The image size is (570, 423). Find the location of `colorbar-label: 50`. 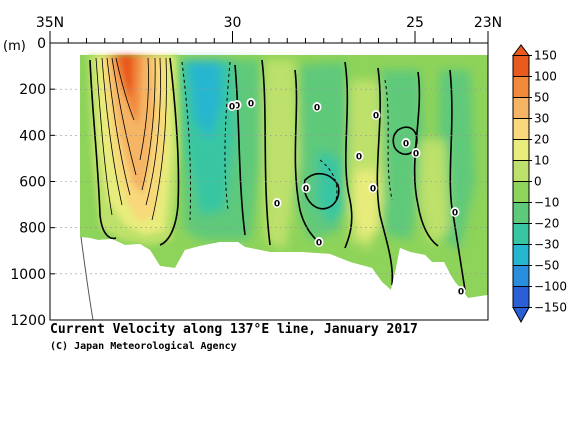

colorbar-label: 50 is located at coordinates (541, 98).